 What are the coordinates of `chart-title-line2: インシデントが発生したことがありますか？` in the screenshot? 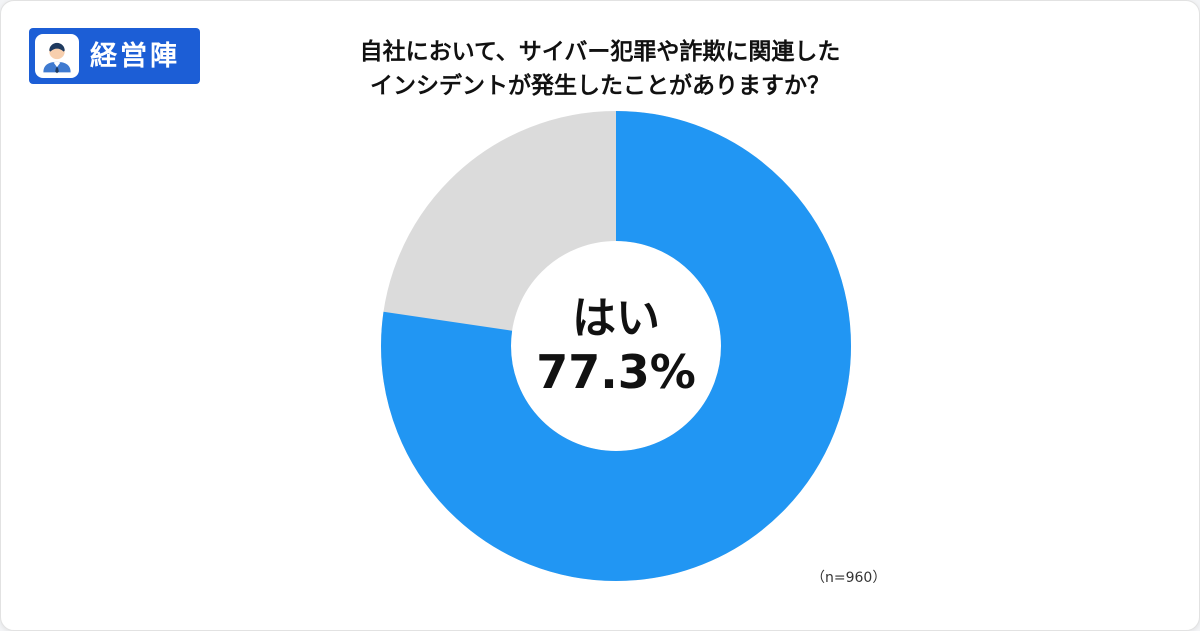 It's located at (600, 86).